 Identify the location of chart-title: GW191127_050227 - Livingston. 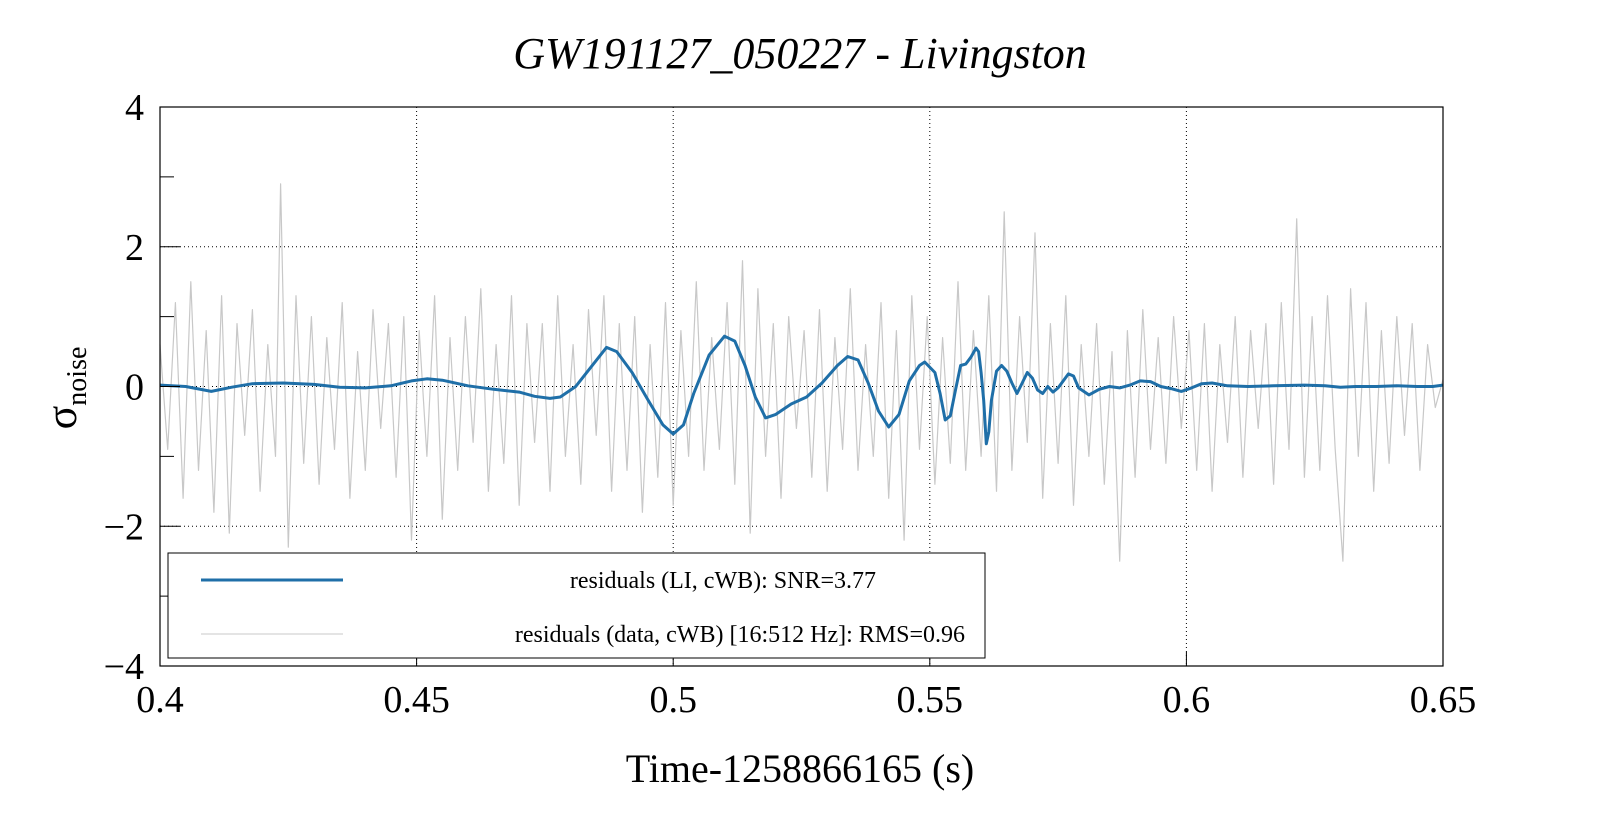
(800, 53).